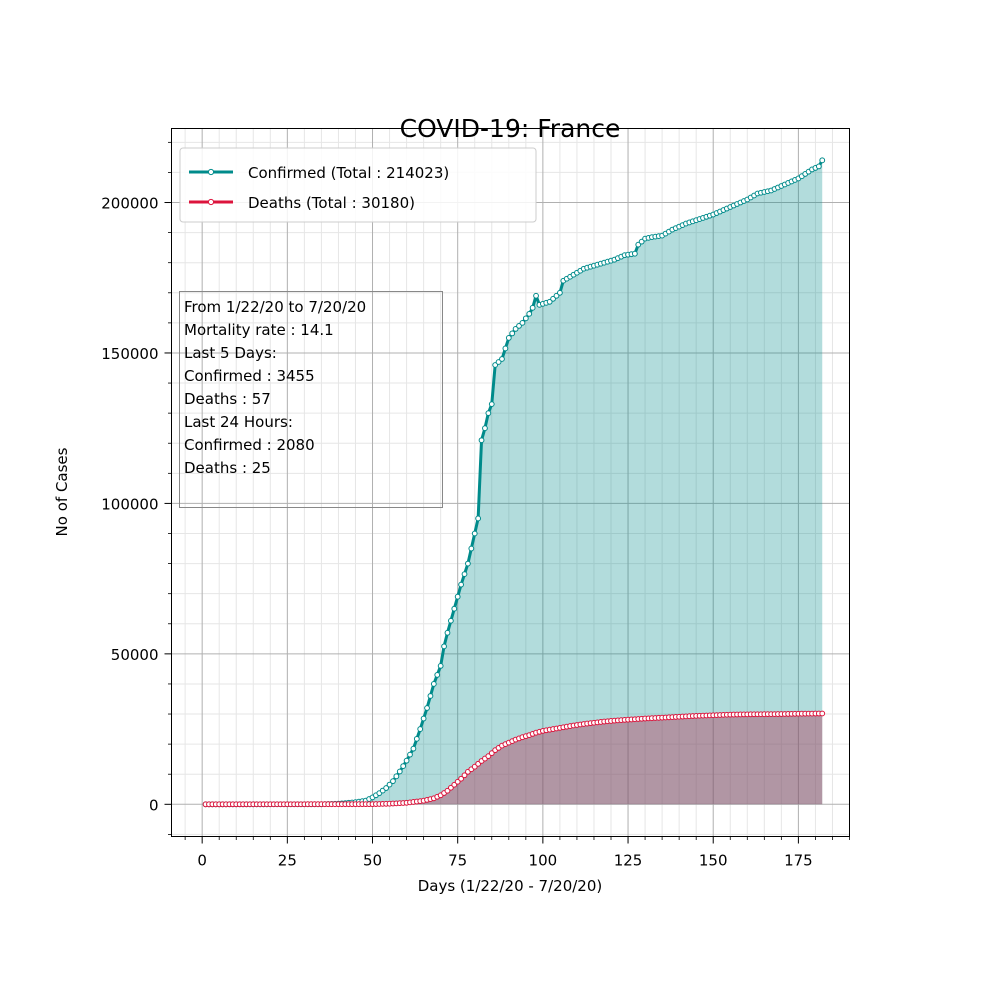 The height and width of the screenshot is (1000, 1000). What do you see at coordinates (230, 353) in the screenshot?
I see `info-line-last5-heading: Last 5 Days:` at bounding box center [230, 353].